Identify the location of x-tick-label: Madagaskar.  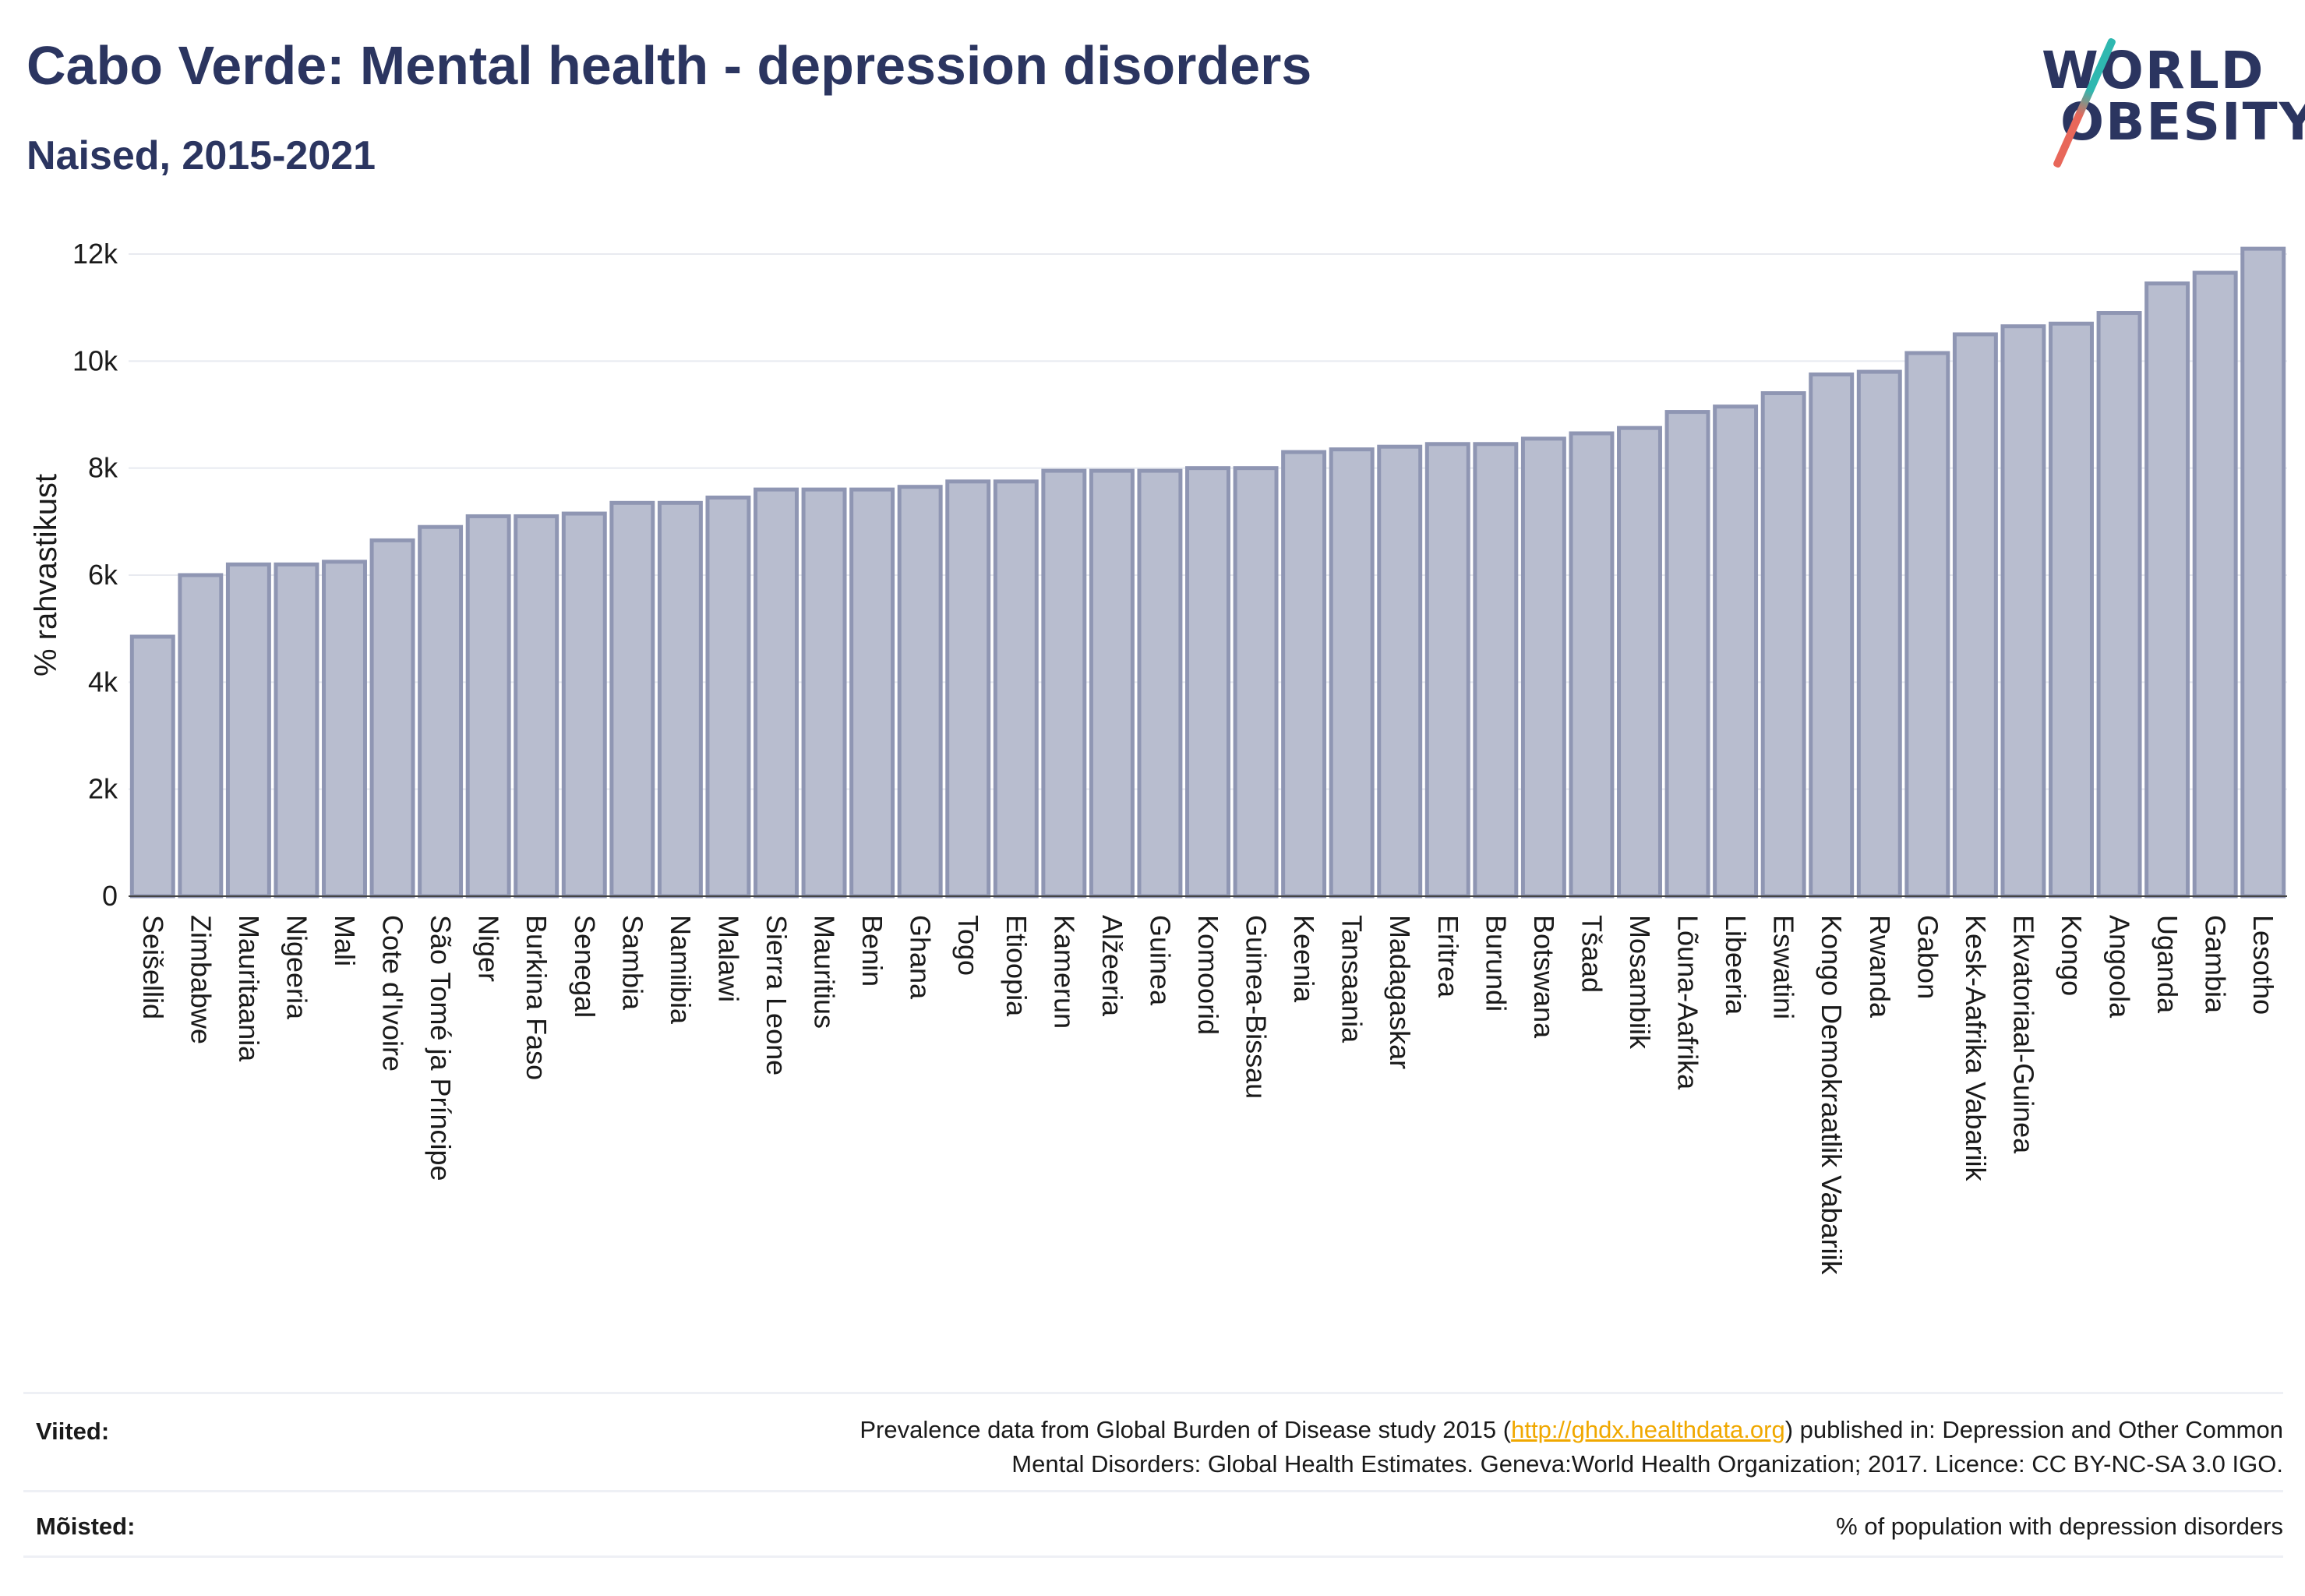
(1400, 992).